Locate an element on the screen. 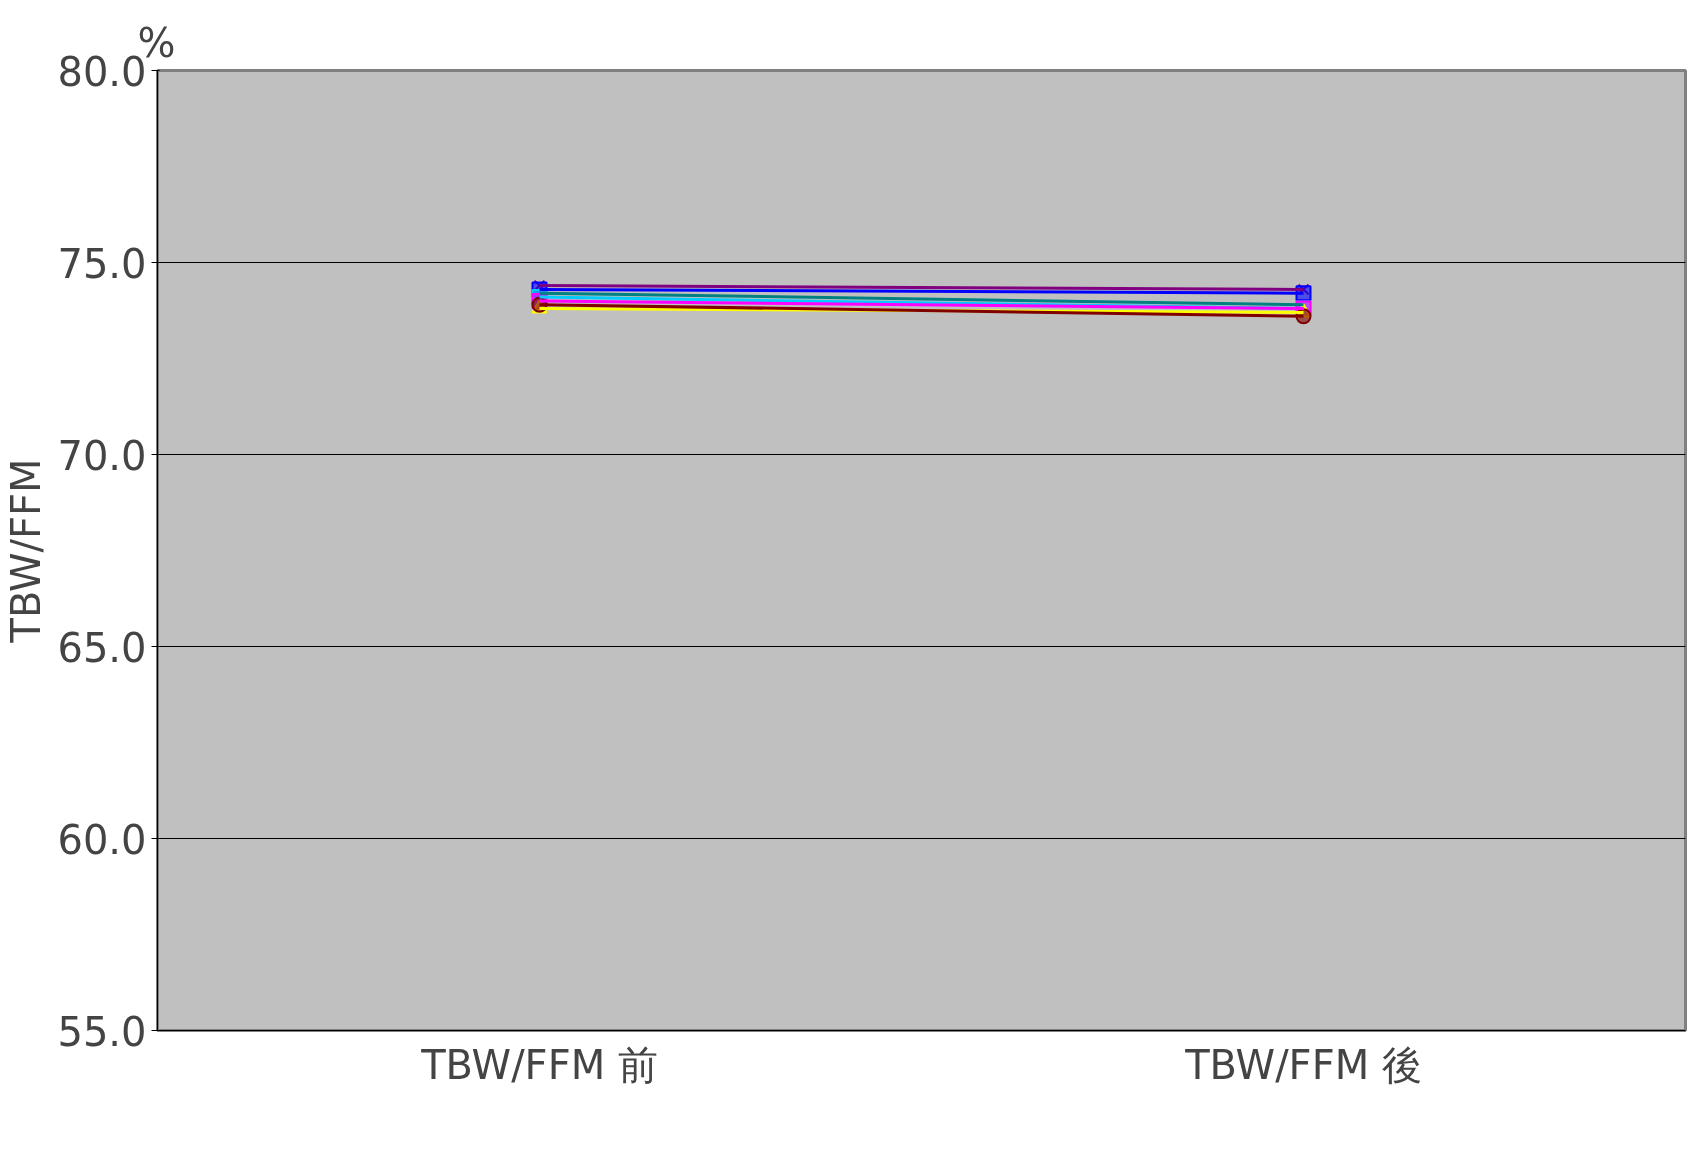 This screenshot has width=1706, height=1156. y-tick-label: 55.0 is located at coordinates (102, 1031).